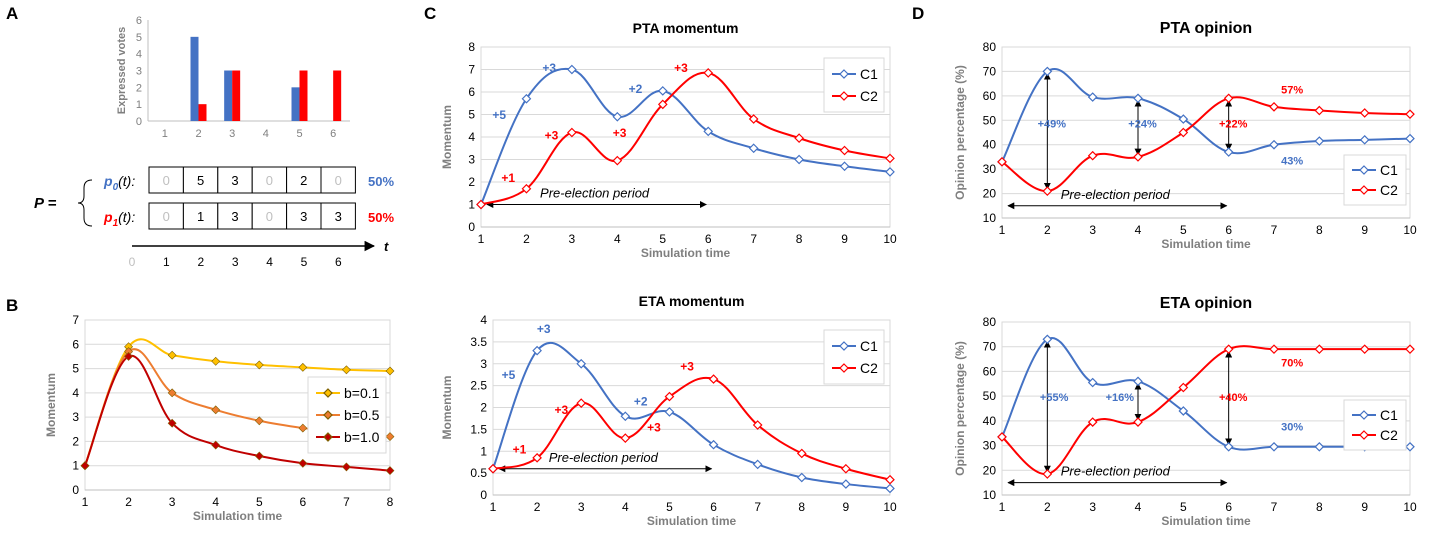 The height and width of the screenshot is (548, 1448). I want to click on x-tick-label: 3, so click(172, 502).